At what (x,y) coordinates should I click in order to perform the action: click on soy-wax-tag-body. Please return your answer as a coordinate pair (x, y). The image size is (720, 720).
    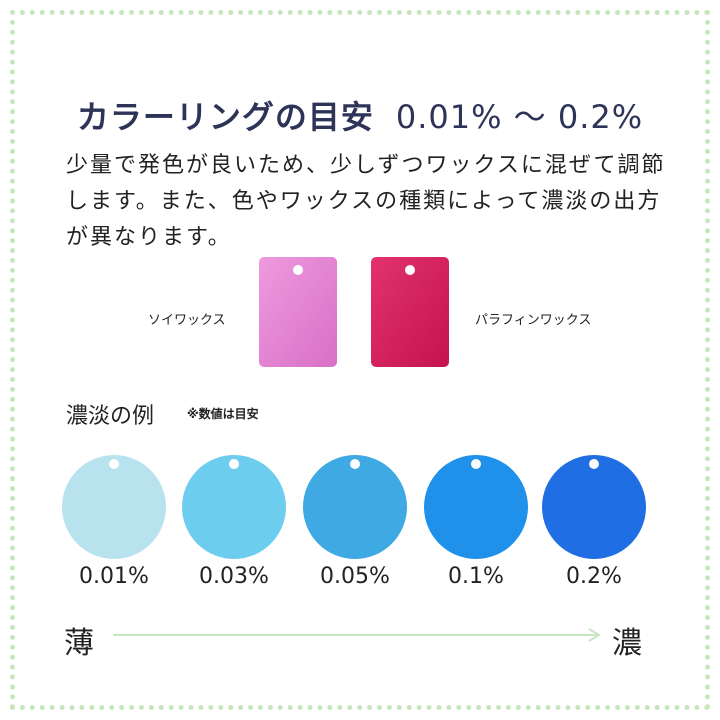
    Looking at the image, I should click on (298, 312).